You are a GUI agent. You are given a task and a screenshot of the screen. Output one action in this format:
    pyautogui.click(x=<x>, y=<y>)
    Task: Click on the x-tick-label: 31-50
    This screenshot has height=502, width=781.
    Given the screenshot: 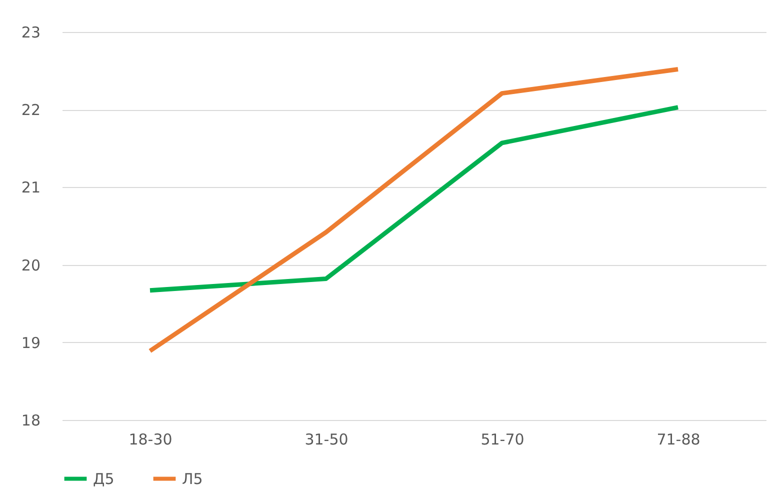 What is the action you would take?
    pyautogui.click(x=326, y=439)
    